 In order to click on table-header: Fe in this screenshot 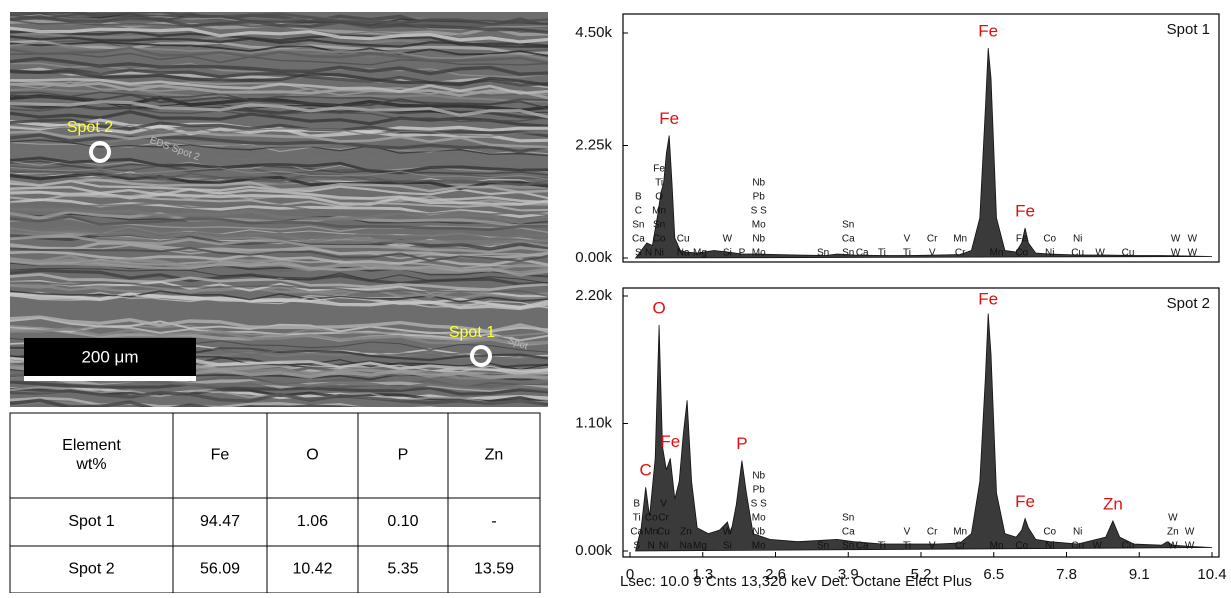, I will do `click(220, 455)`.